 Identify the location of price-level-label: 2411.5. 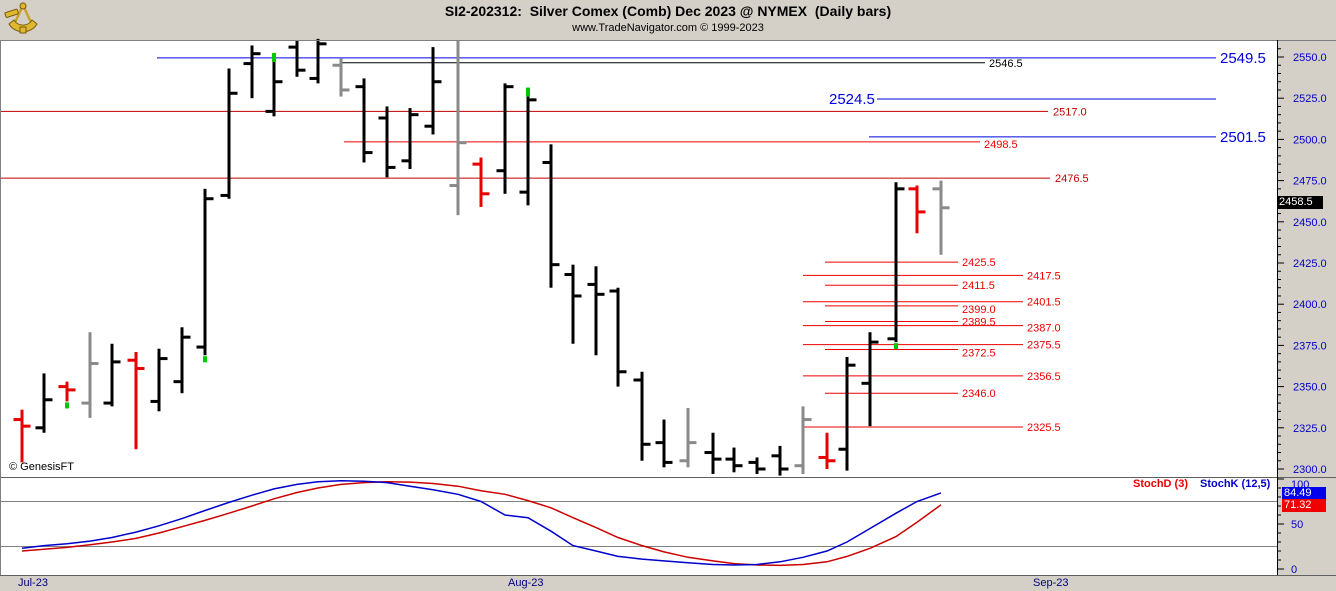
(978, 286).